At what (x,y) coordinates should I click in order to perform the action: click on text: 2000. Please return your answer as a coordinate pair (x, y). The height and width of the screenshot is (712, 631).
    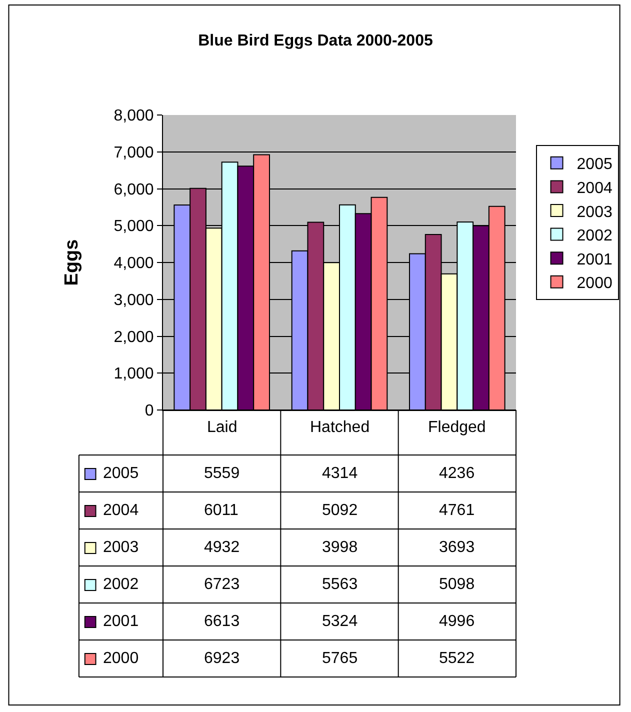
    Looking at the image, I should click on (121, 658).